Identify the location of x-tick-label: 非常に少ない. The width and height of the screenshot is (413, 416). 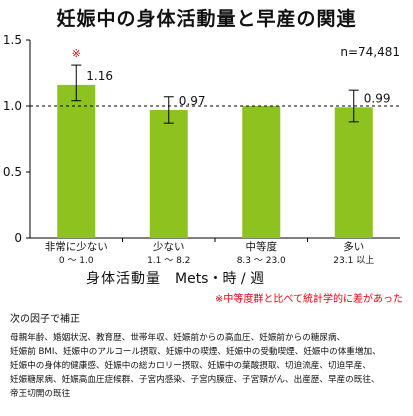
(76, 246).